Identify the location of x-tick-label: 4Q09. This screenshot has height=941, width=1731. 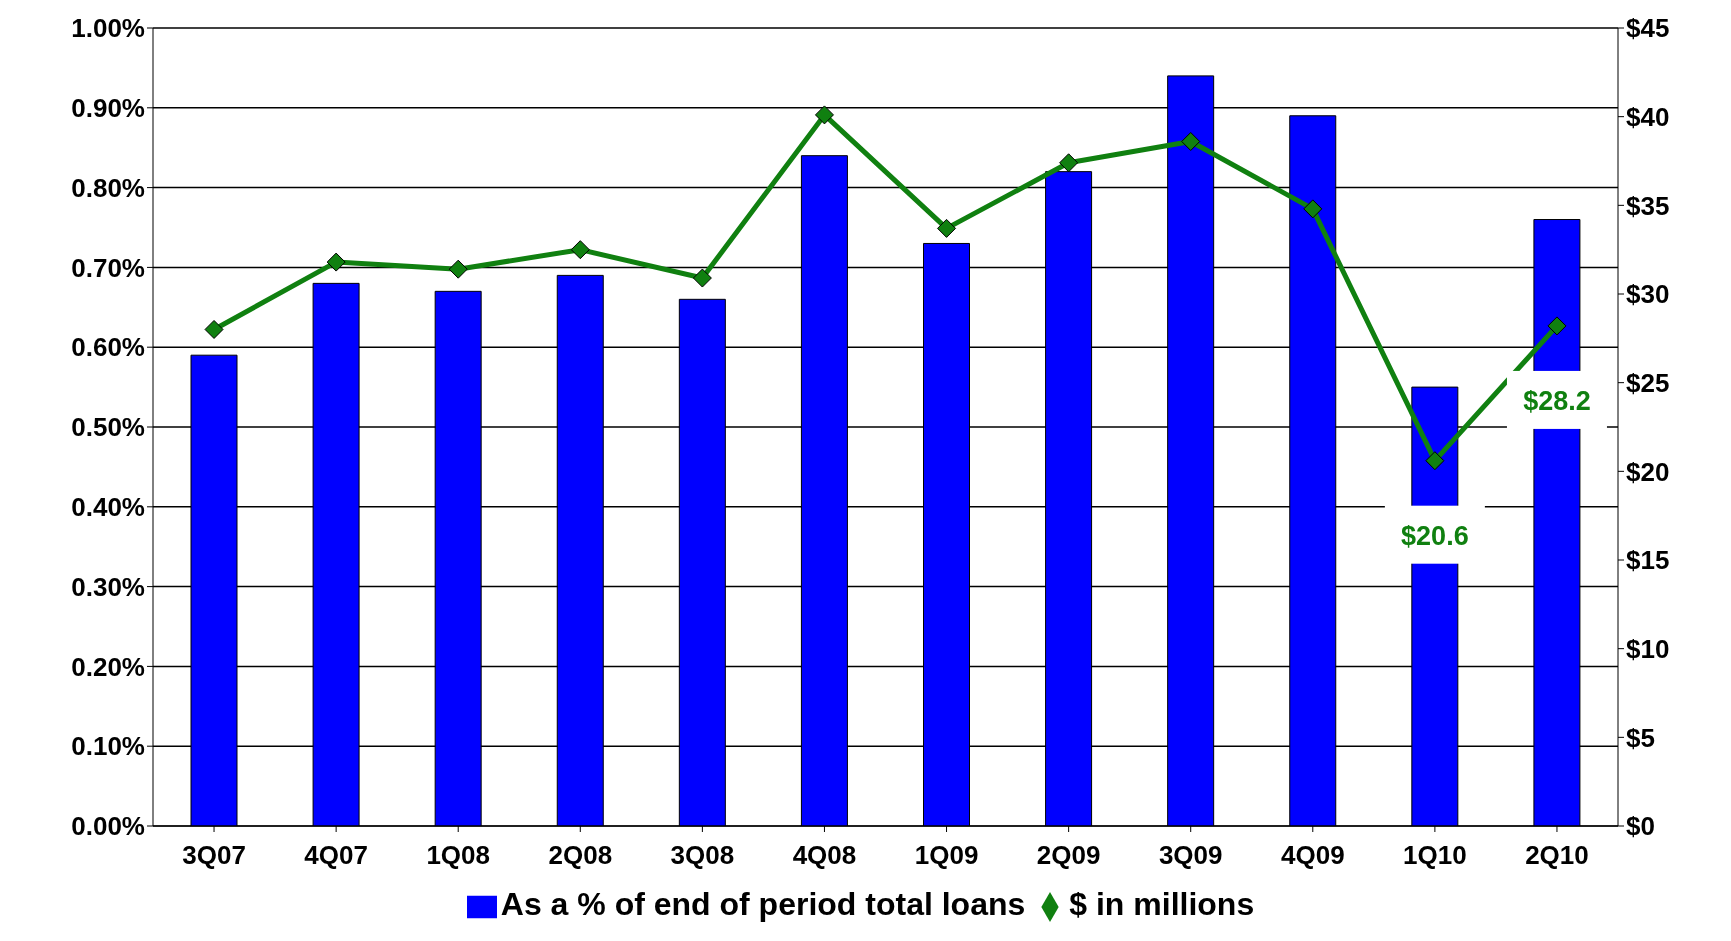
(1312, 855).